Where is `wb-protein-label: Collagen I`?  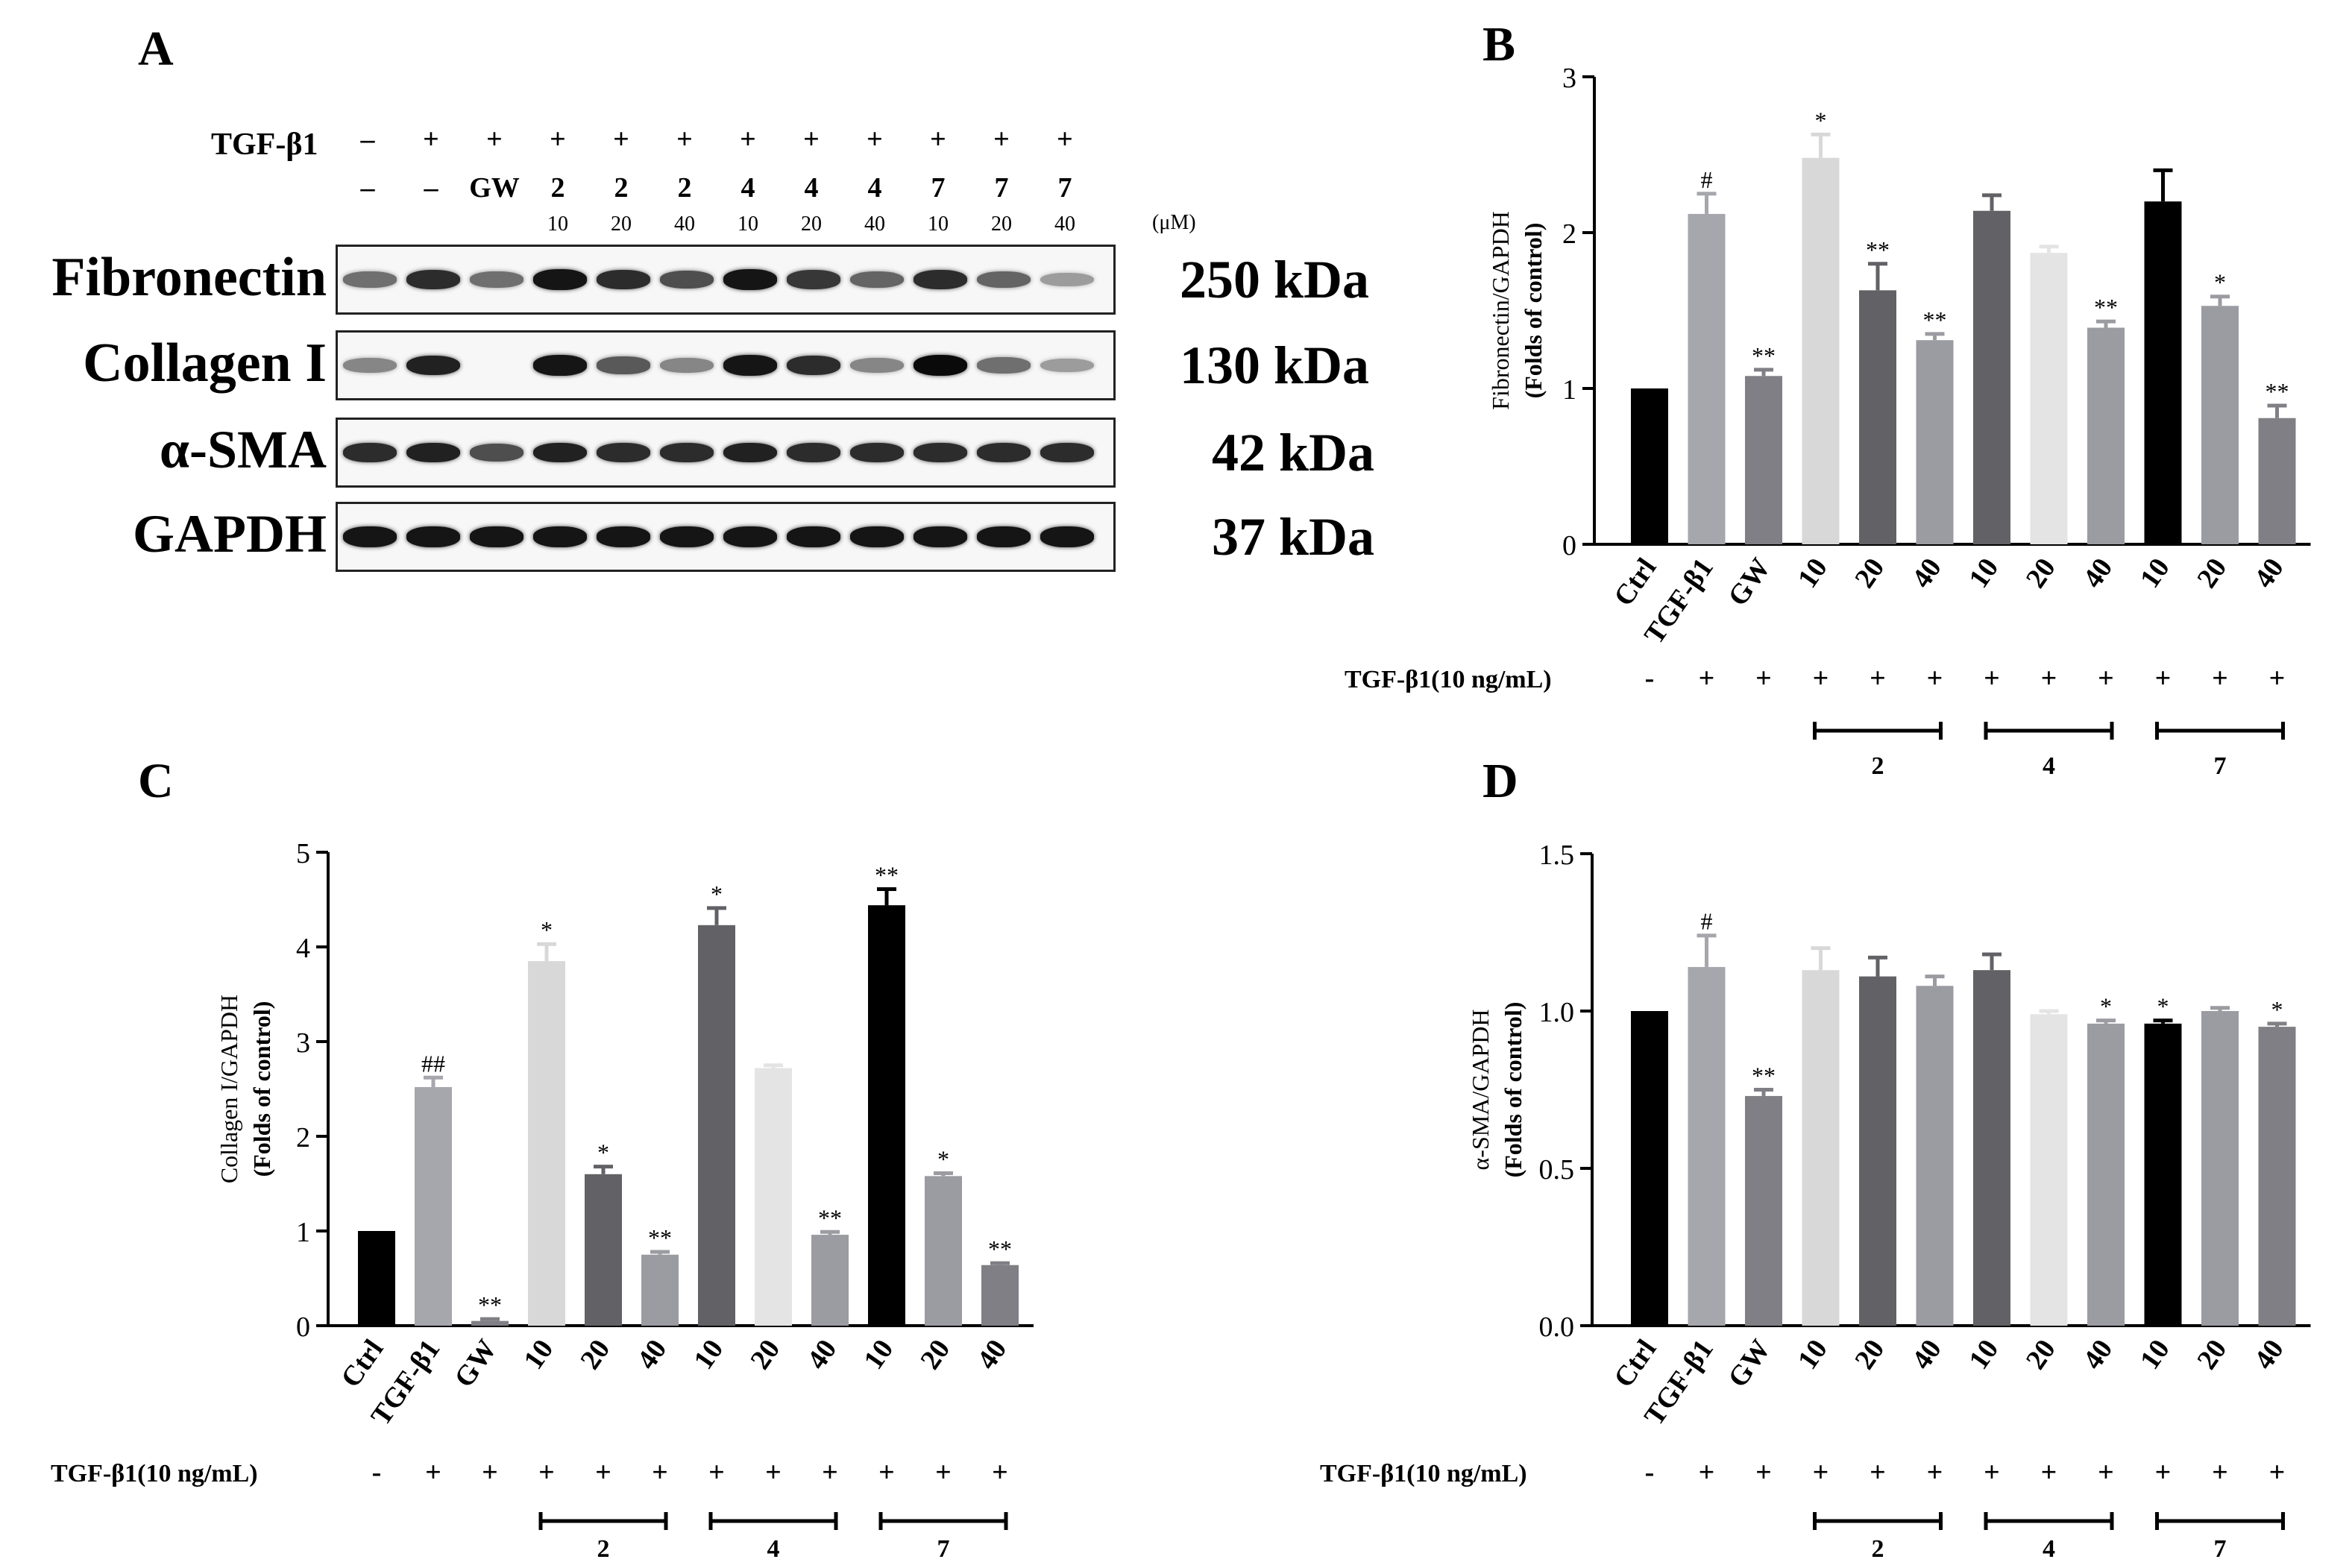
wb-protein-label: Collagen I is located at coordinates (205, 363).